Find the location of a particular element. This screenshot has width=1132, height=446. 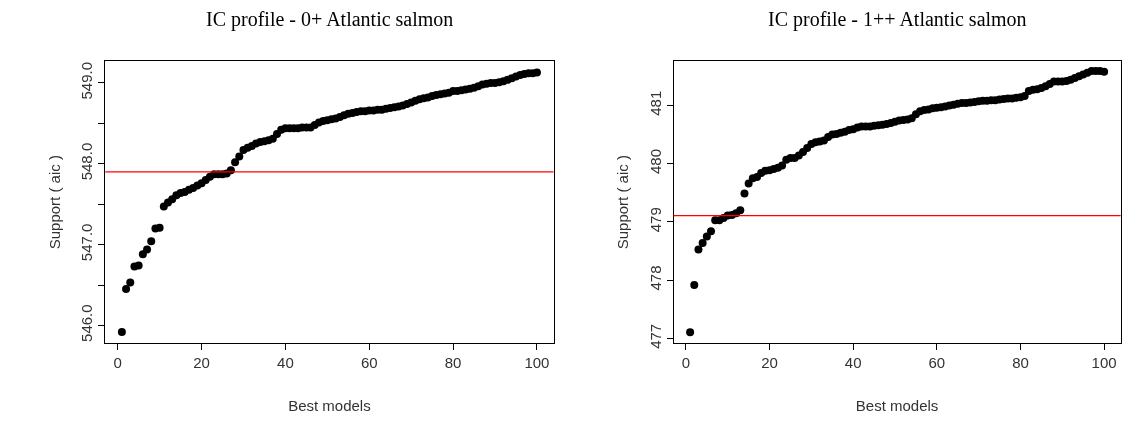

y-tick-label: 481 is located at coordinates (655, 103).